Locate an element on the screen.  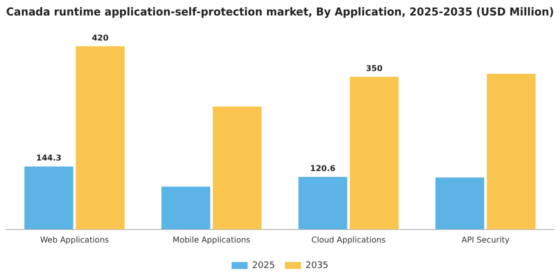
chart-title: Canada runtime application-self-protection market, By Application, 2025-2035 (USD Million) is located at coordinates (280, 12).